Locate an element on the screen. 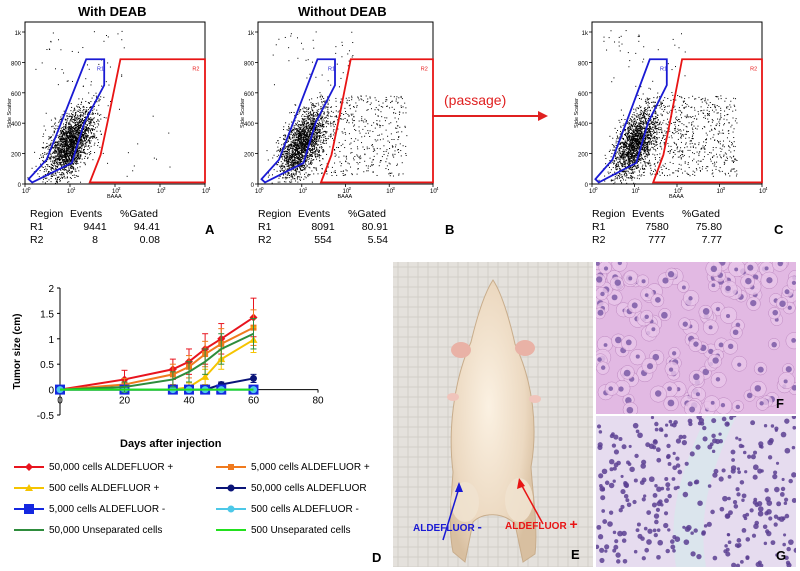 The height and width of the screenshot is (571, 800). panel-a-title: With DEAB is located at coordinates (112, 11).